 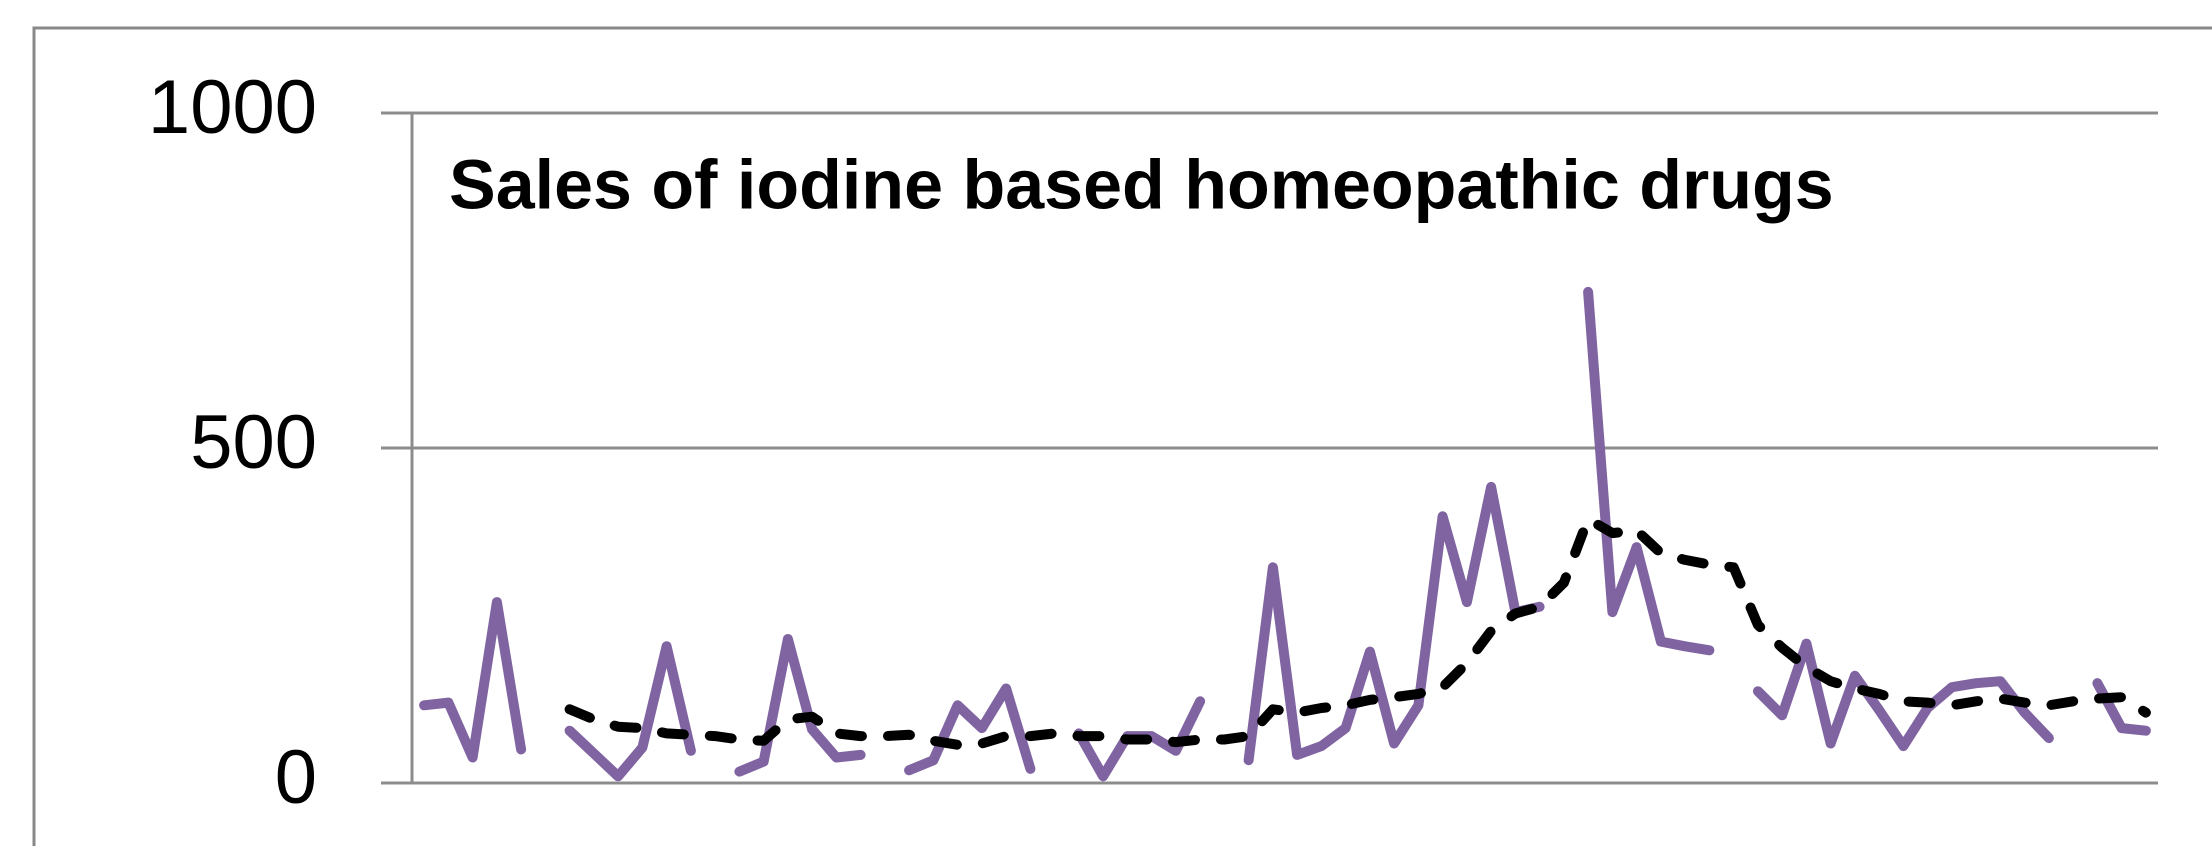 I want to click on y-tick-label: 0, so click(x=296, y=777).